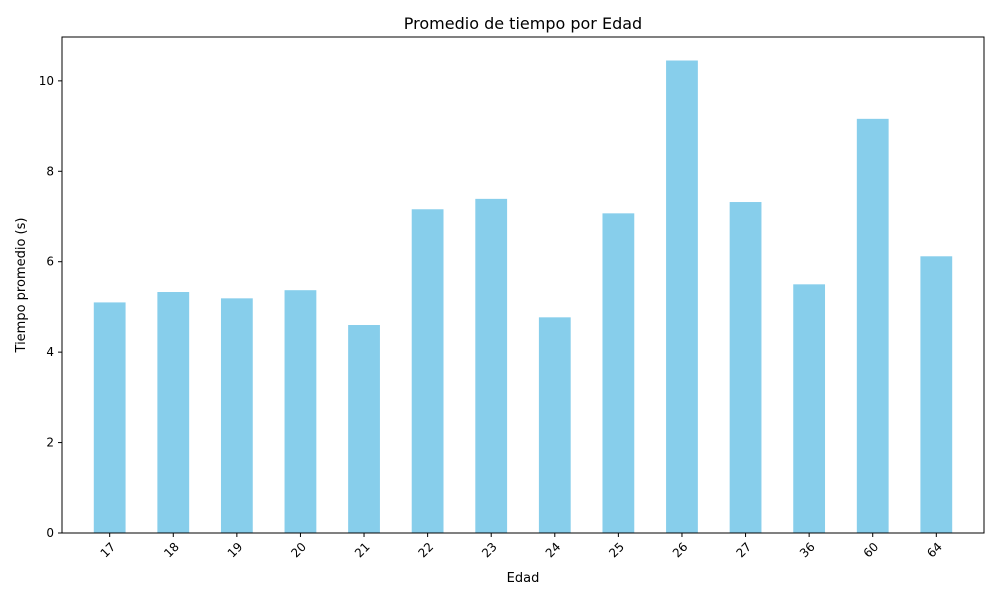 This screenshot has width=1000, height=604. What do you see at coordinates (680, 550) in the screenshot?
I see `x-tick-label: 26` at bounding box center [680, 550].